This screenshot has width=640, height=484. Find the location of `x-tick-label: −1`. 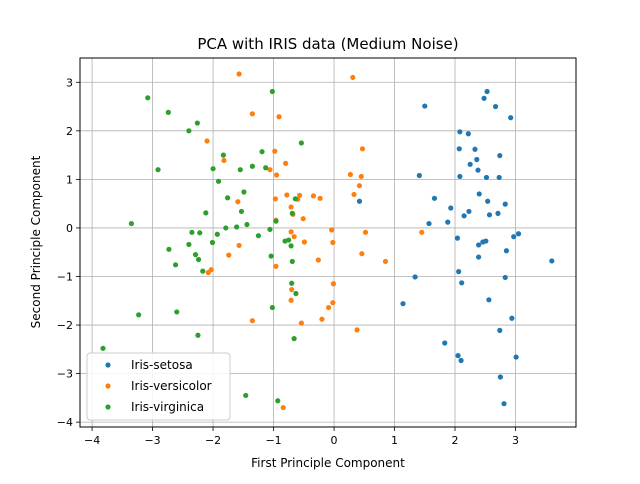

x-tick-label: −1 is located at coordinates (273, 440).